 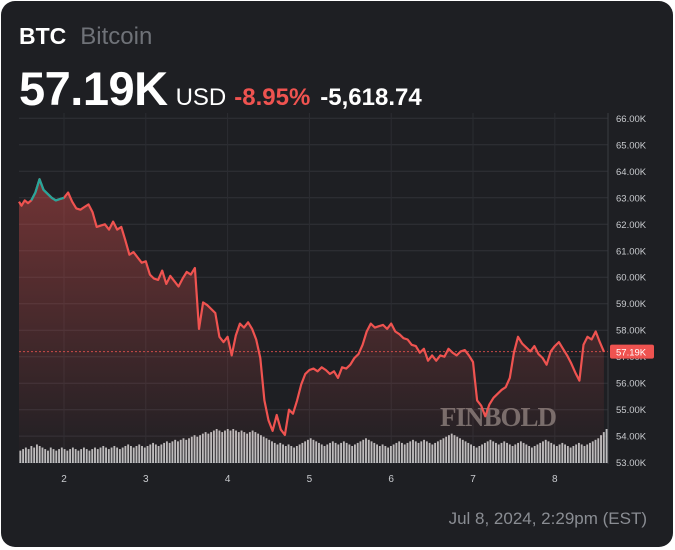 I want to click on y-tick-label: 58.00K, so click(x=631, y=331).